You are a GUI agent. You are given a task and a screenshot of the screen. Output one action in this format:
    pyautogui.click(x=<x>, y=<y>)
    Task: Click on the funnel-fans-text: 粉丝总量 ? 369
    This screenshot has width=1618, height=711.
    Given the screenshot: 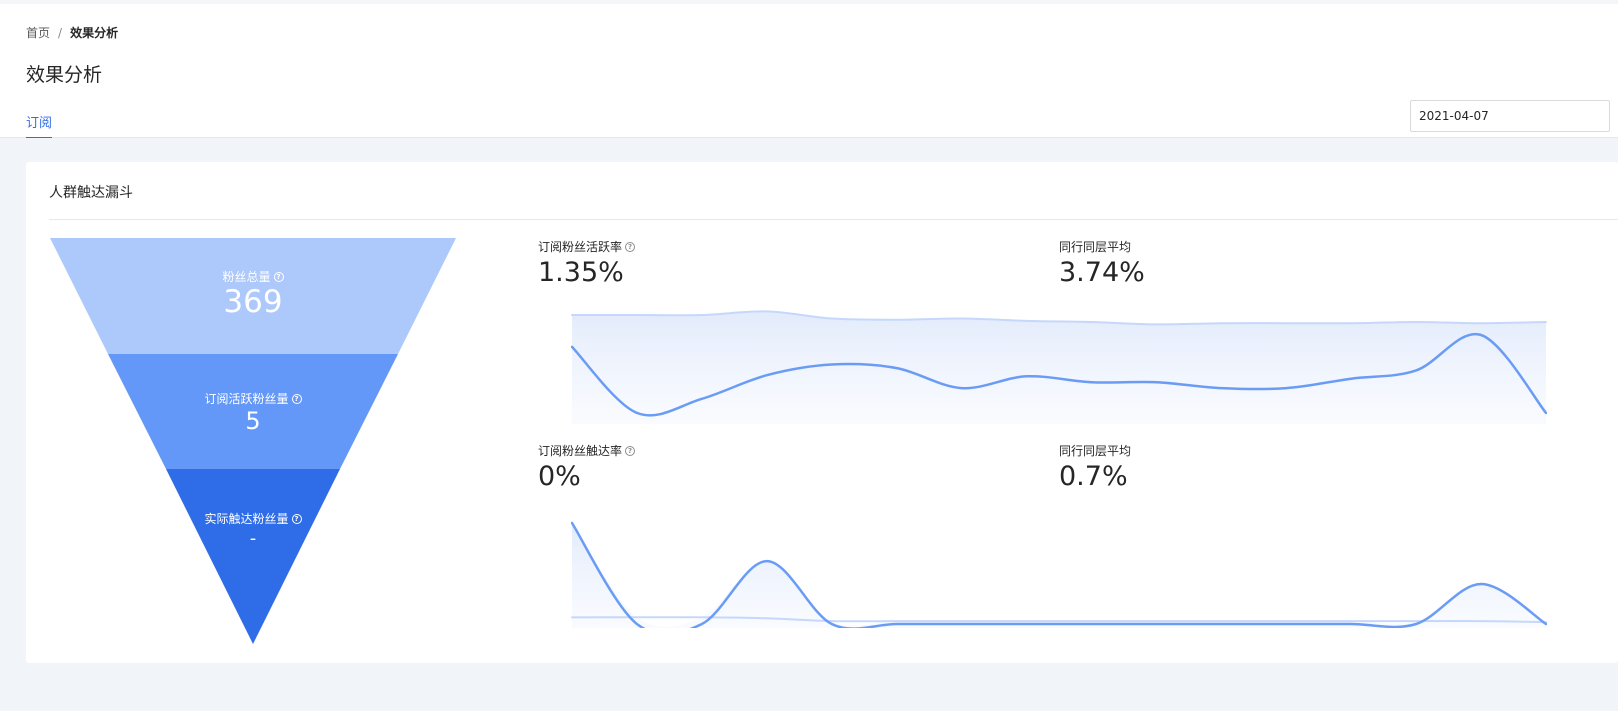 What is the action you would take?
    pyautogui.click(x=253, y=292)
    